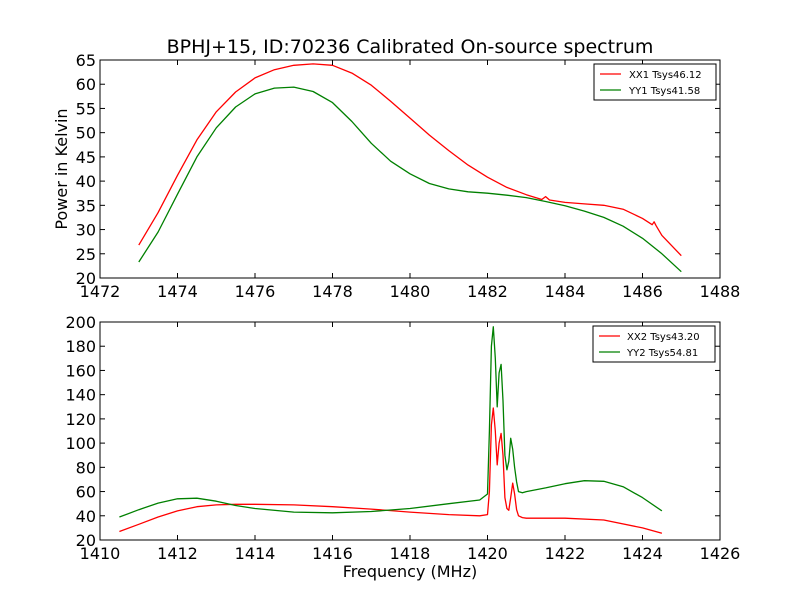 The image size is (800, 600). What do you see at coordinates (332, 553) in the screenshot?
I see `bottom-x-tick-label: 1416` at bounding box center [332, 553].